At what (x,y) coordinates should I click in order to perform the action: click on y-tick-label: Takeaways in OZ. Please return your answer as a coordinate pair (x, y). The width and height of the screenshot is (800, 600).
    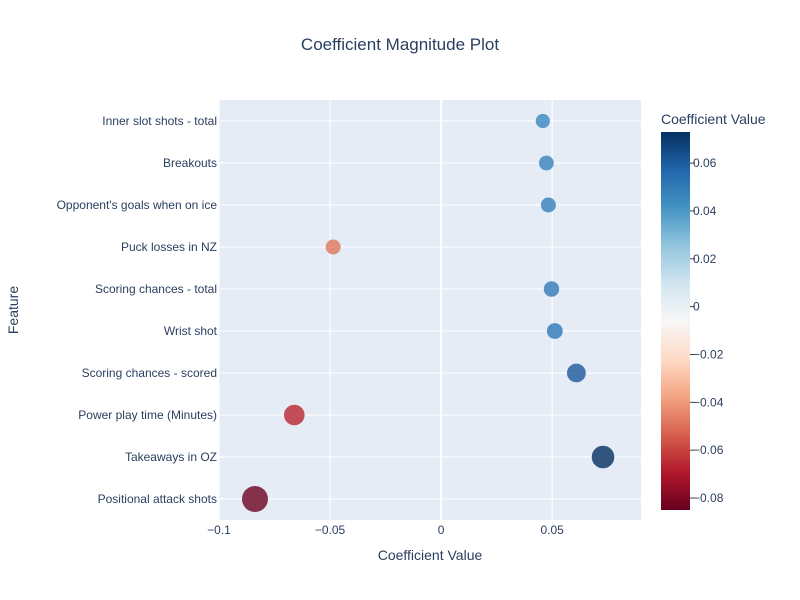
    Looking at the image, I should click on (171, 457).